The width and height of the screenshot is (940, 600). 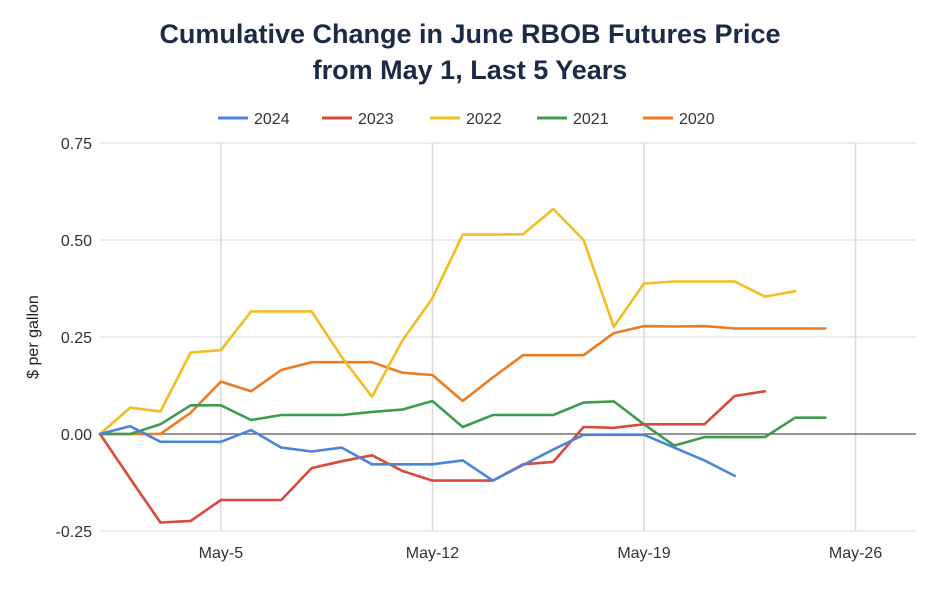 I want to click on series-line-2021, so click(x=462, y=423).